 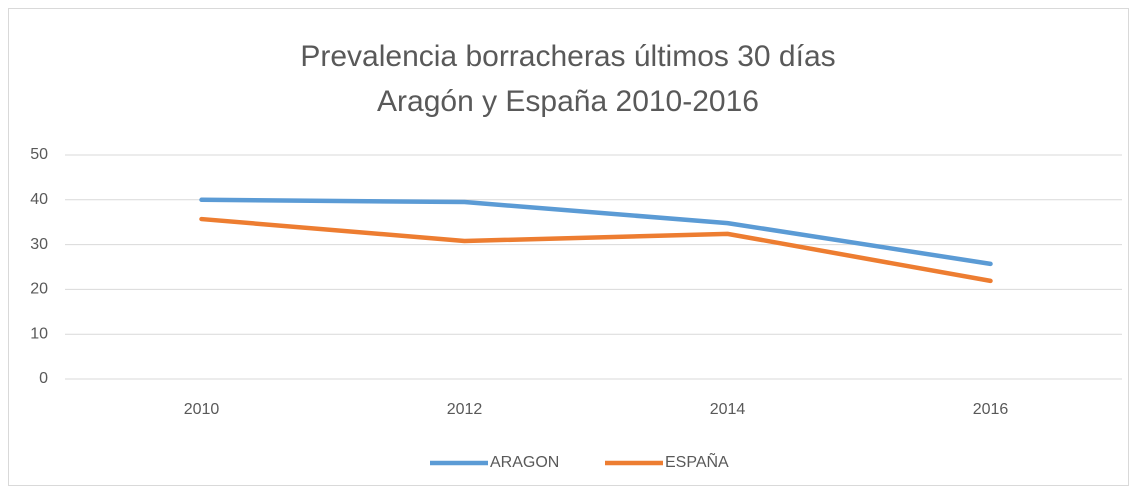 I want to click on x-tick-label: 2012, so click(x=465, y=409).